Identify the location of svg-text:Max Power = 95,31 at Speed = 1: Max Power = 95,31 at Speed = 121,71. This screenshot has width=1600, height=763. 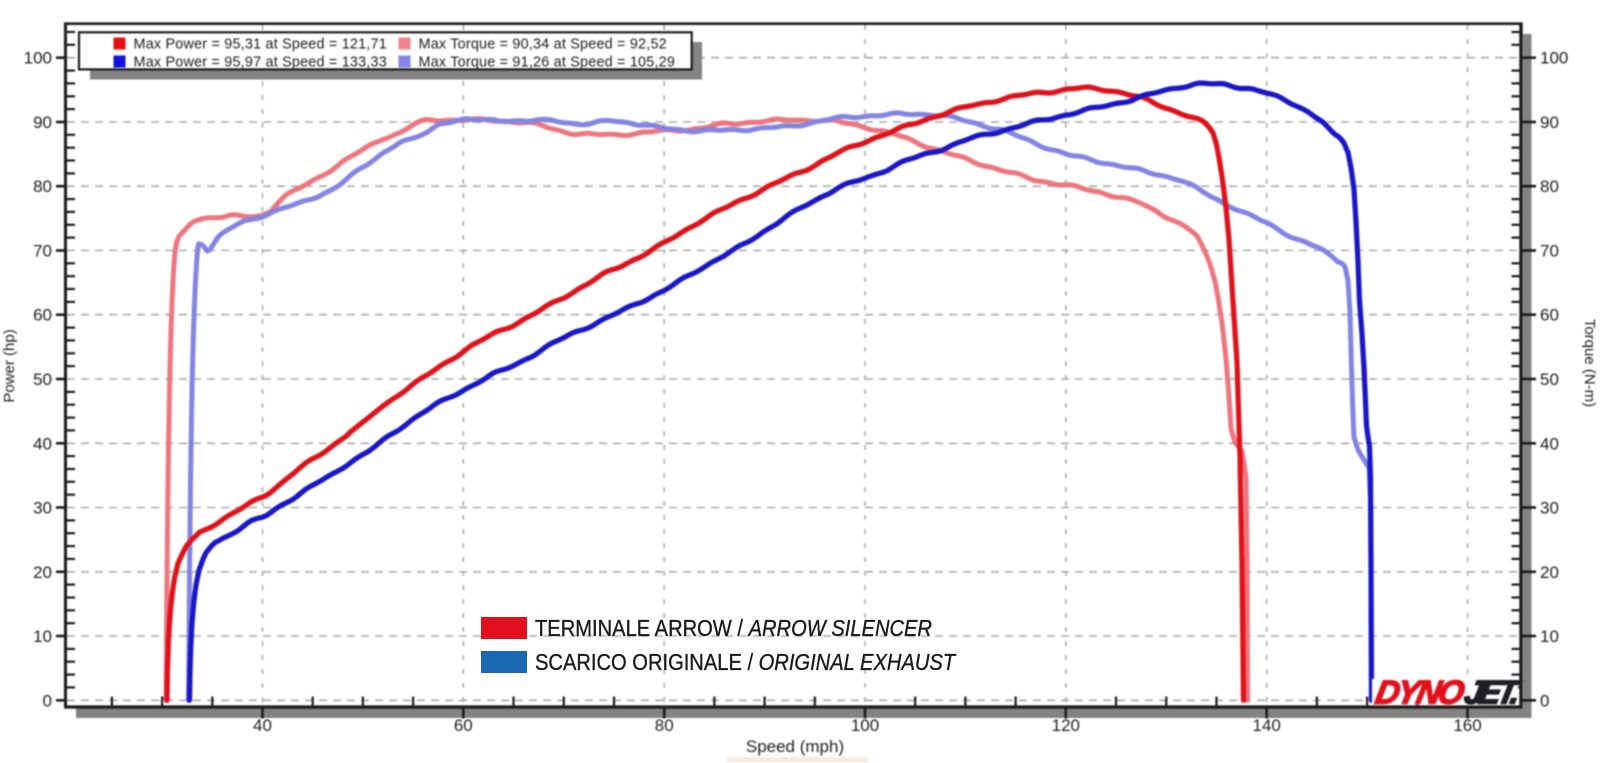
(260, 45).